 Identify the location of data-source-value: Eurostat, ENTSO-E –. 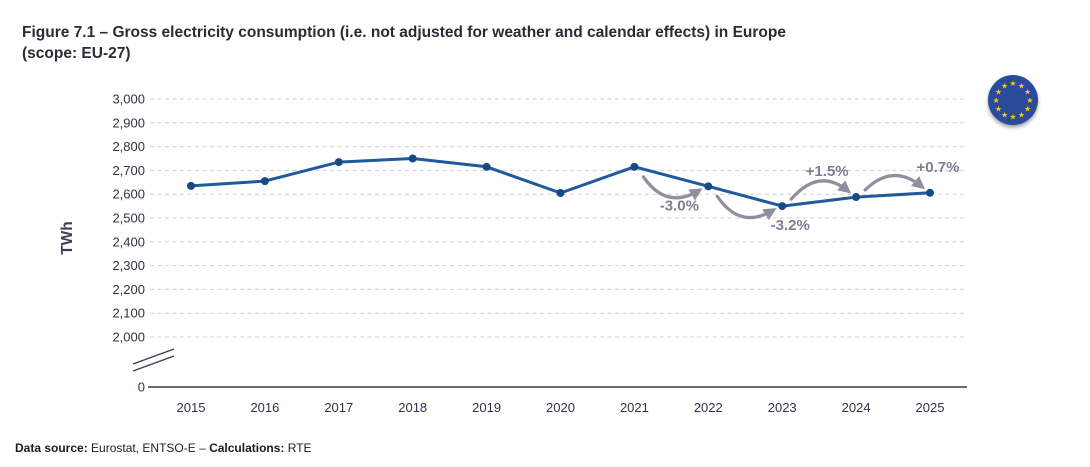
(148, 448).